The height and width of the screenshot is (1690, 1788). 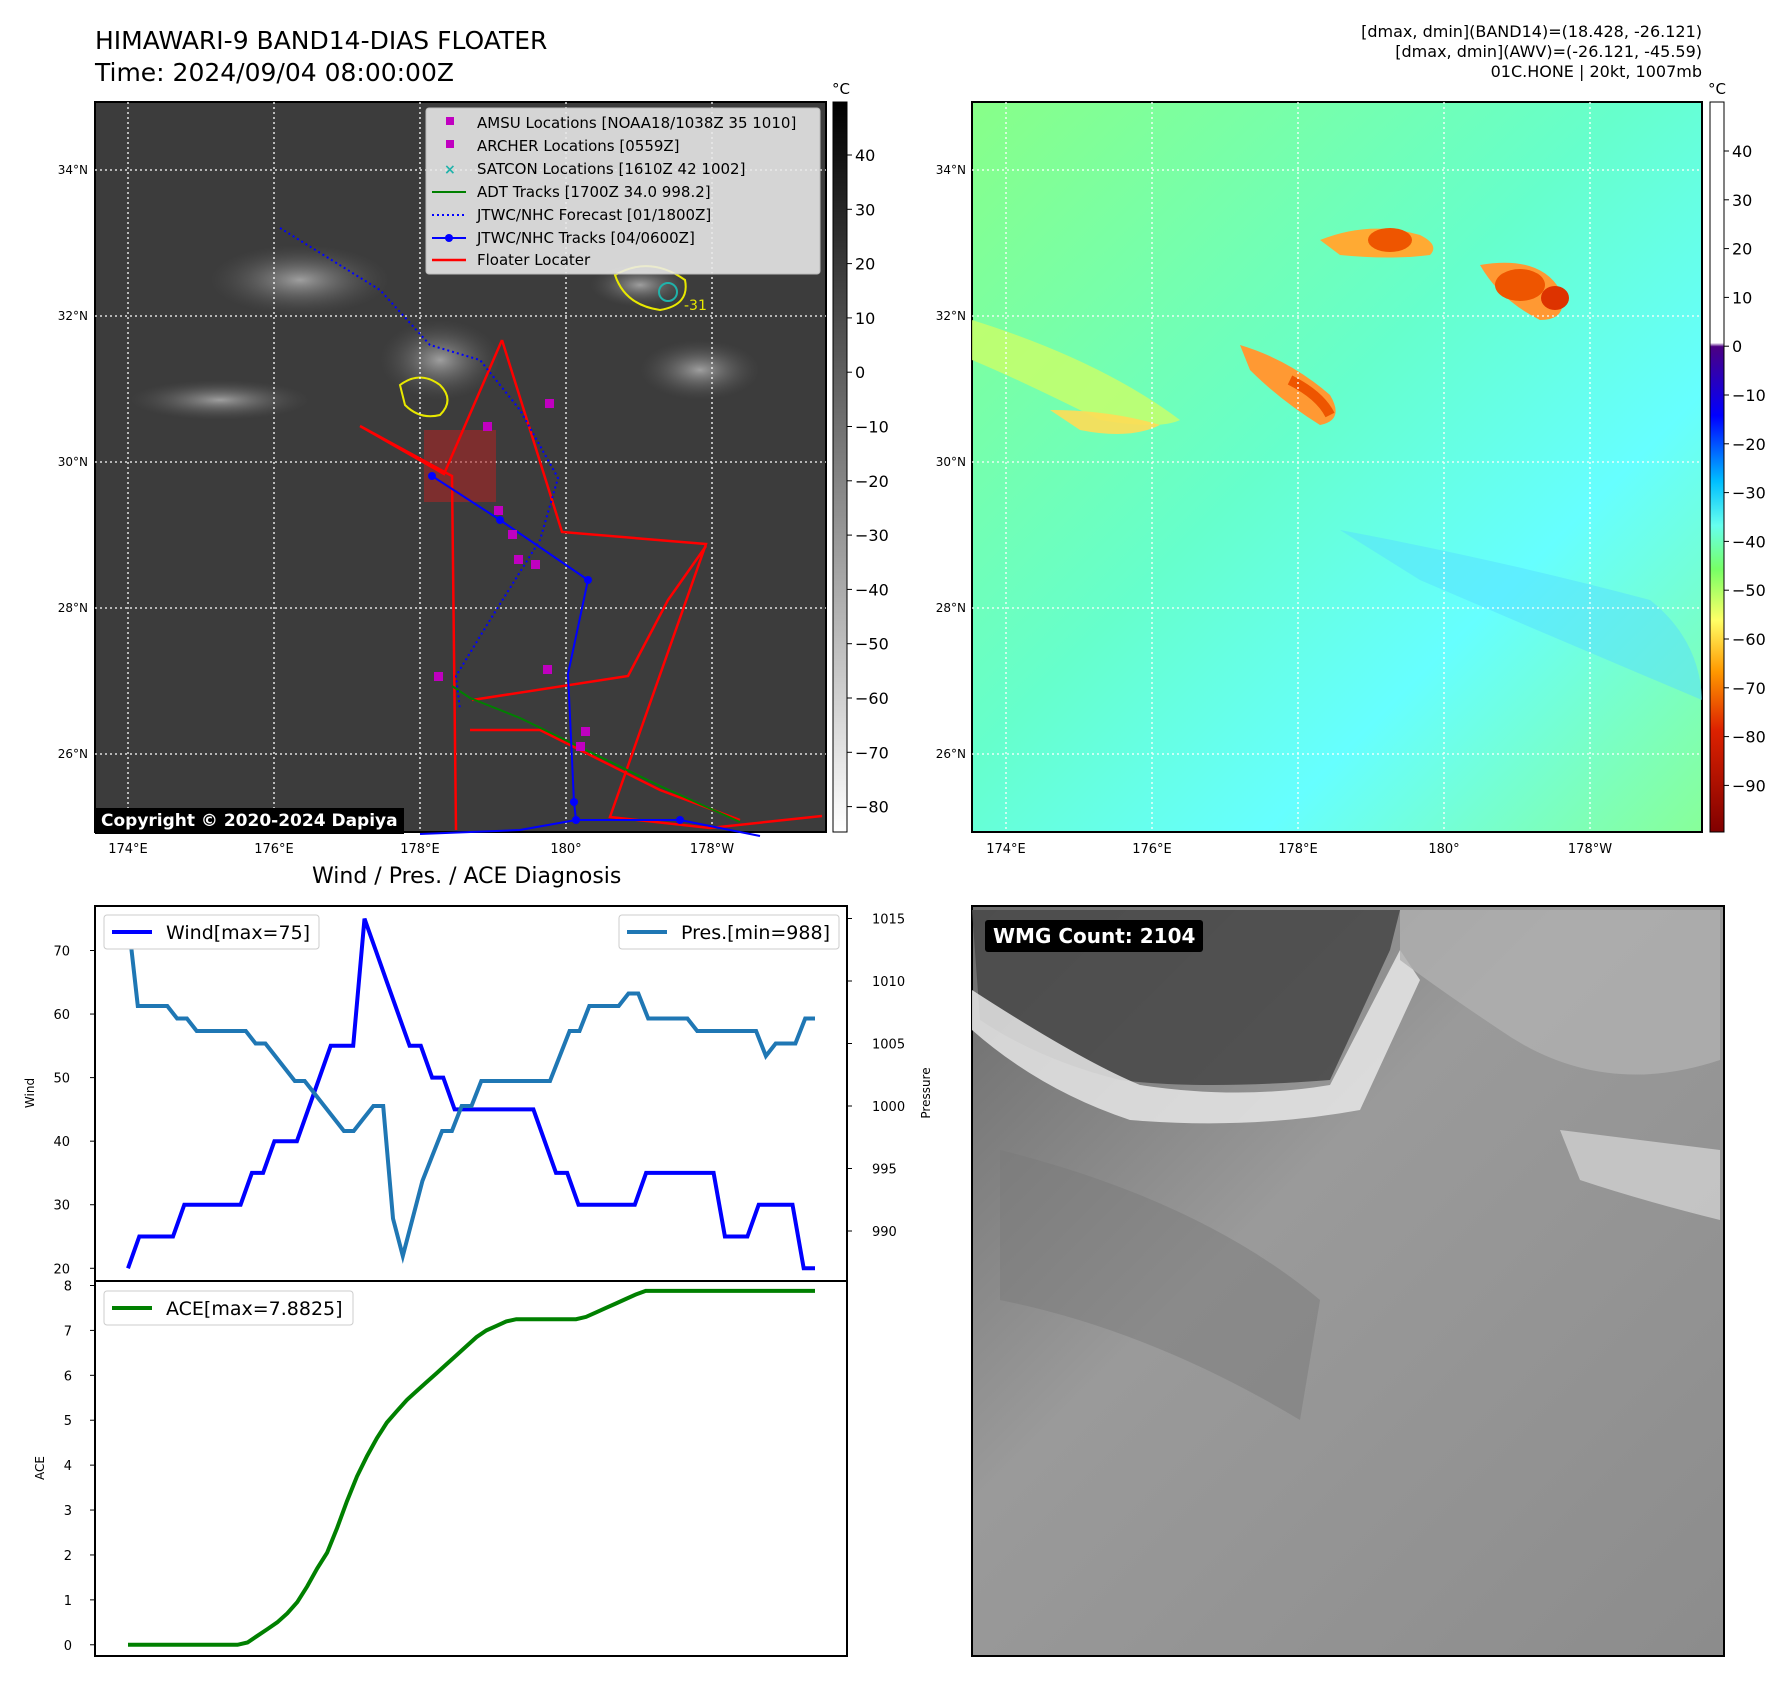 What do you see at coordinates (1590, 849) in the screenshot?
I see `lon-label: 178°W` at bounding box center [1590, 849].